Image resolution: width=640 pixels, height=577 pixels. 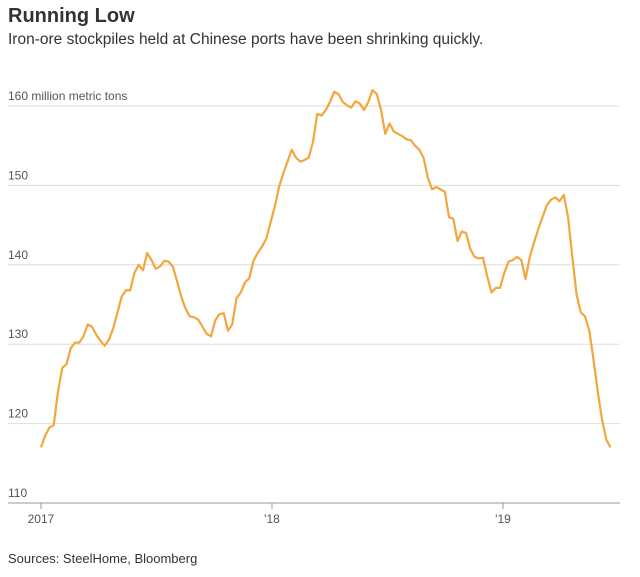 What do you see at coordinates (18, 255) in the screenshot?
I see `y-tick-label: 140` at bounding box center [18, 255].